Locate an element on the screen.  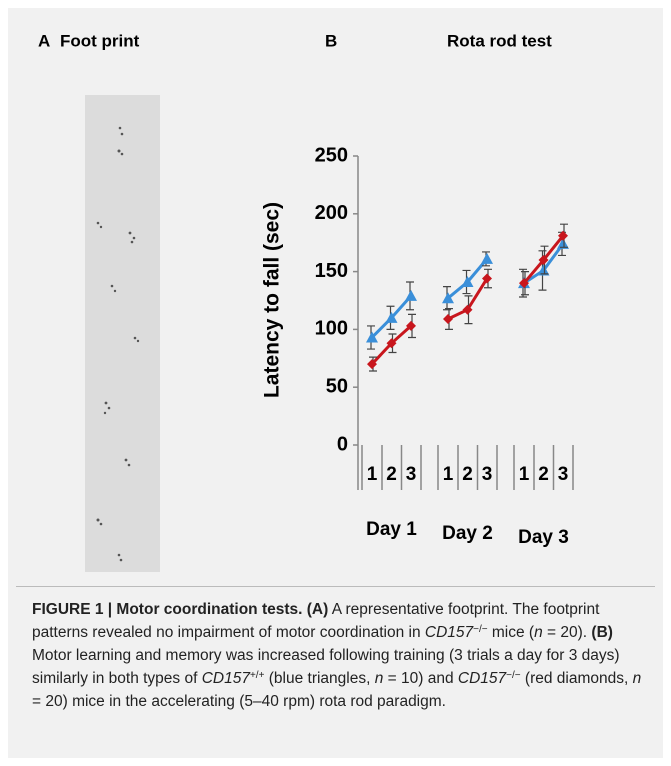
caption-text: FIGURE 1 | Motor coordination tests. is located at coordinates (167, 609).